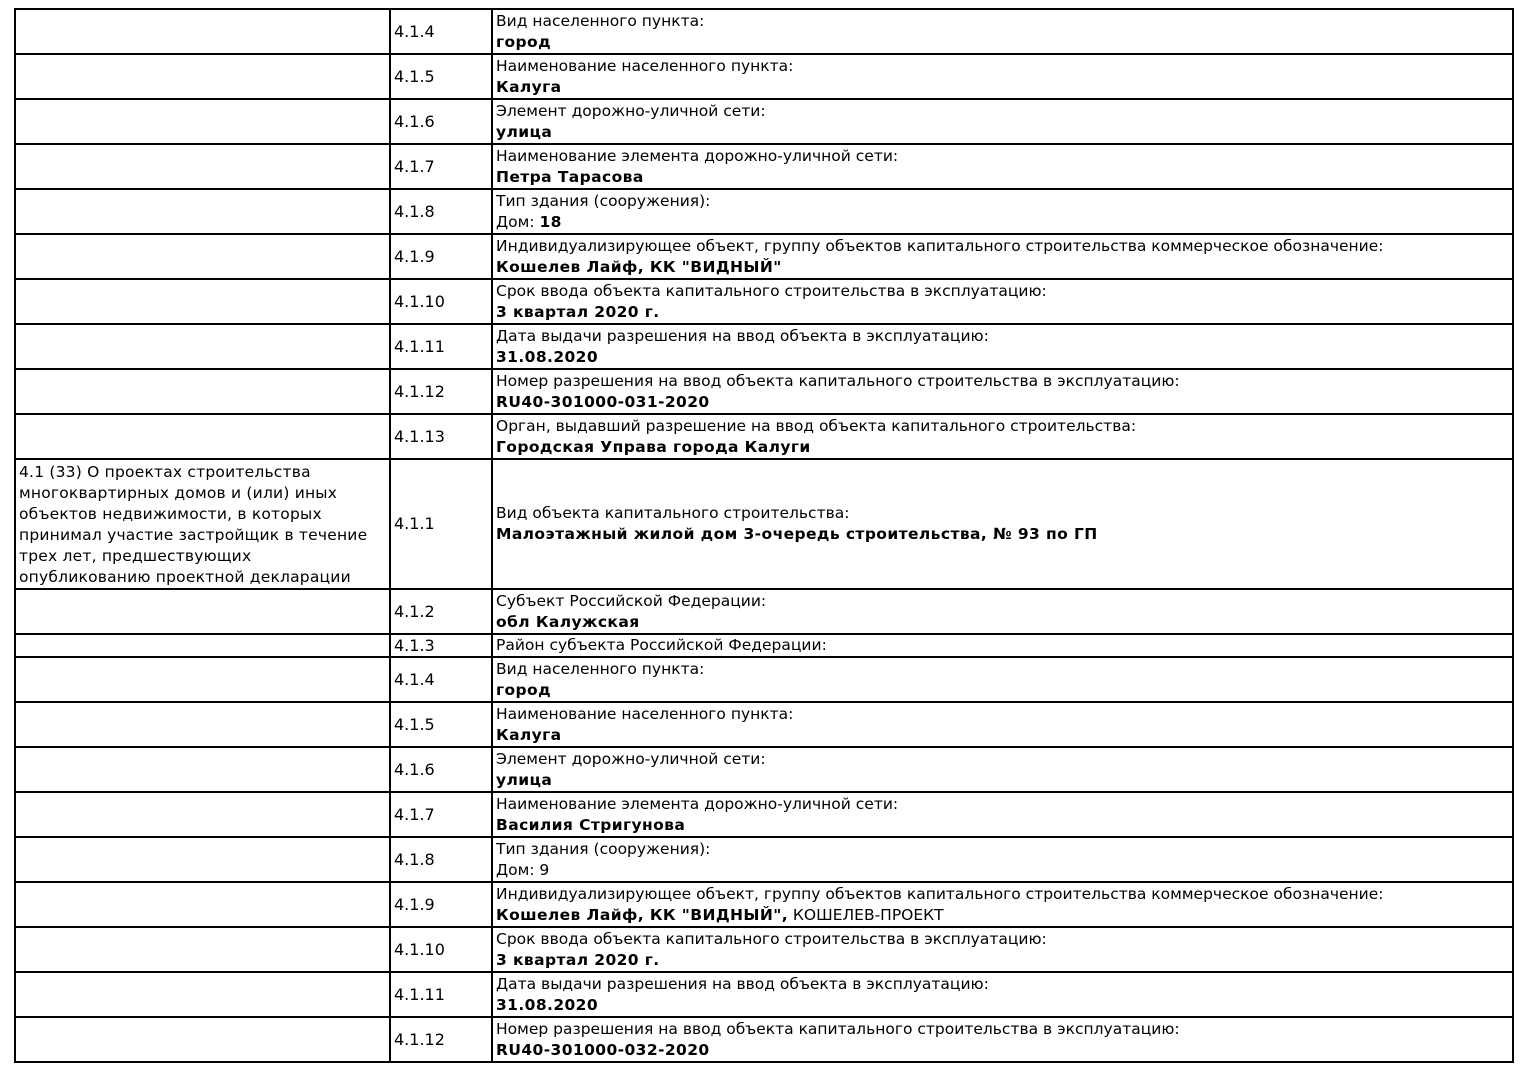 The width and height of the screenshot is (1529, 1080). What do you see at coordinates (591, 824) in the screenshot?
I see `value-text: Василия Стригунова` at bounding box center [591, 824].